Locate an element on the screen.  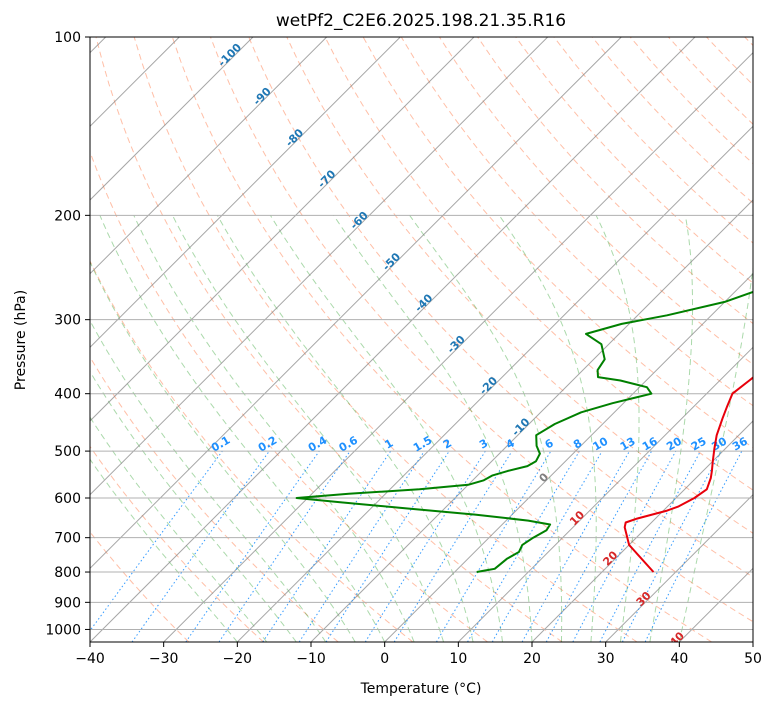
x-axis-title: Temperature (°C) is located at coordinates (421, 689).